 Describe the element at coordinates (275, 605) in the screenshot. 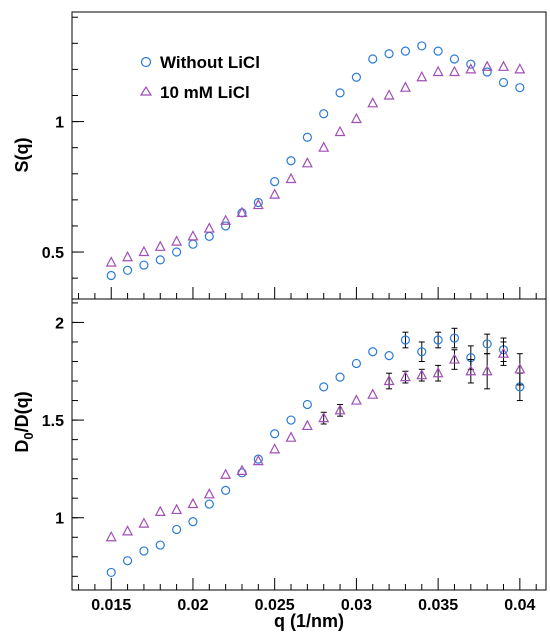

I see `x-tick-label: 0.025` at that location.